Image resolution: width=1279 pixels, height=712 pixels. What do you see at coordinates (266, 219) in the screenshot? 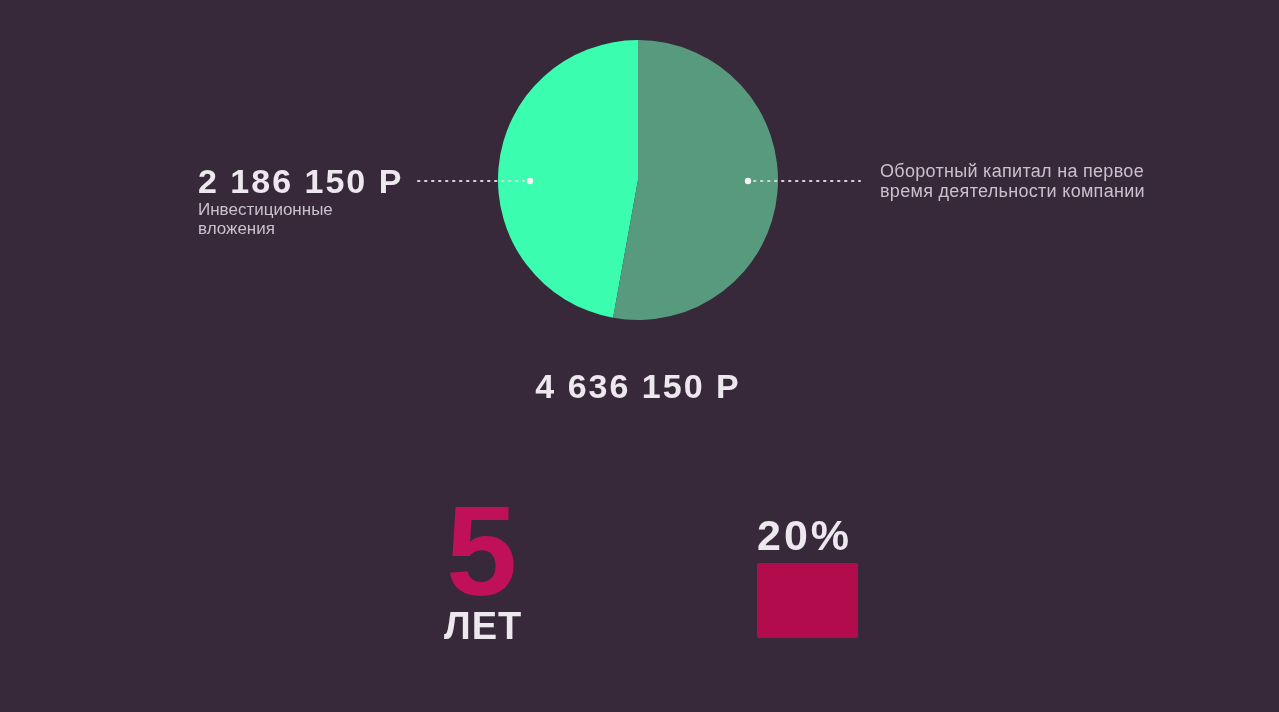
I see `slice-label: Инвестиционные вложения` at bounding box center [266, 219].